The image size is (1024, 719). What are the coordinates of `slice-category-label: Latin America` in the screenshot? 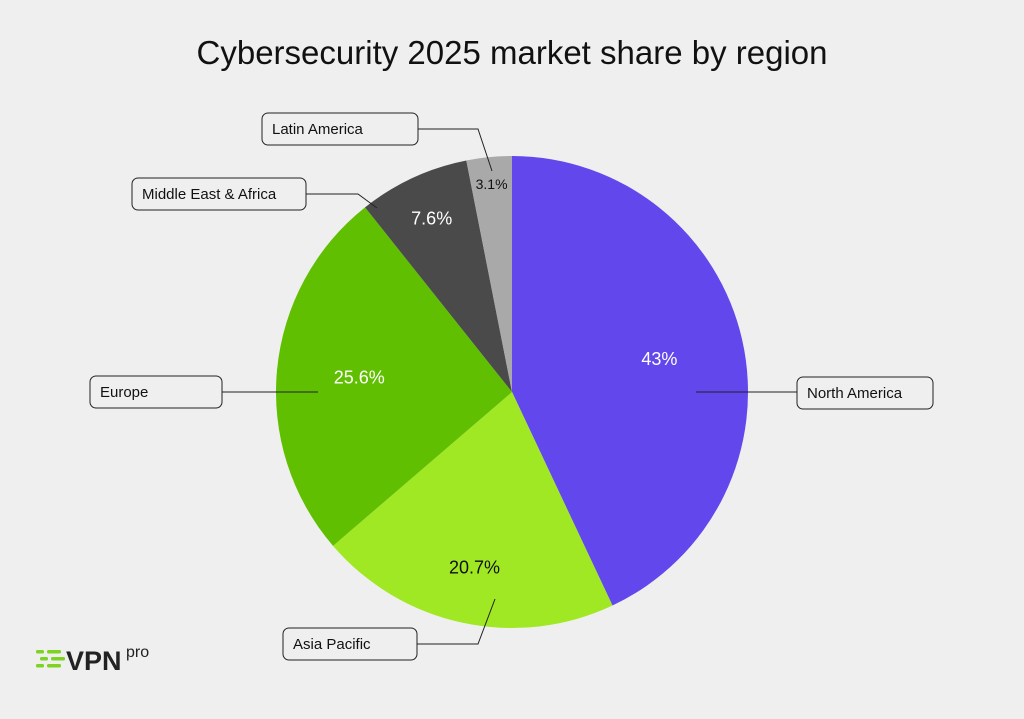 It's located at (340, 129).